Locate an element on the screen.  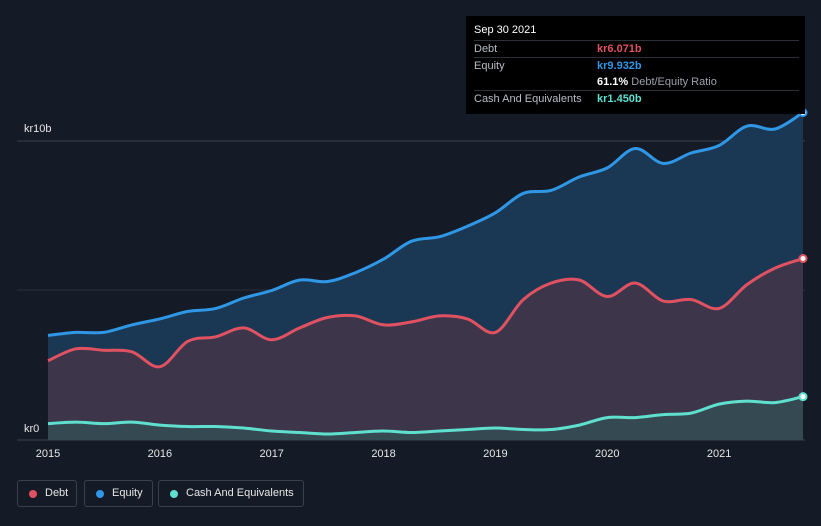
cash-dot-icon is located at coordinates (174, 494).